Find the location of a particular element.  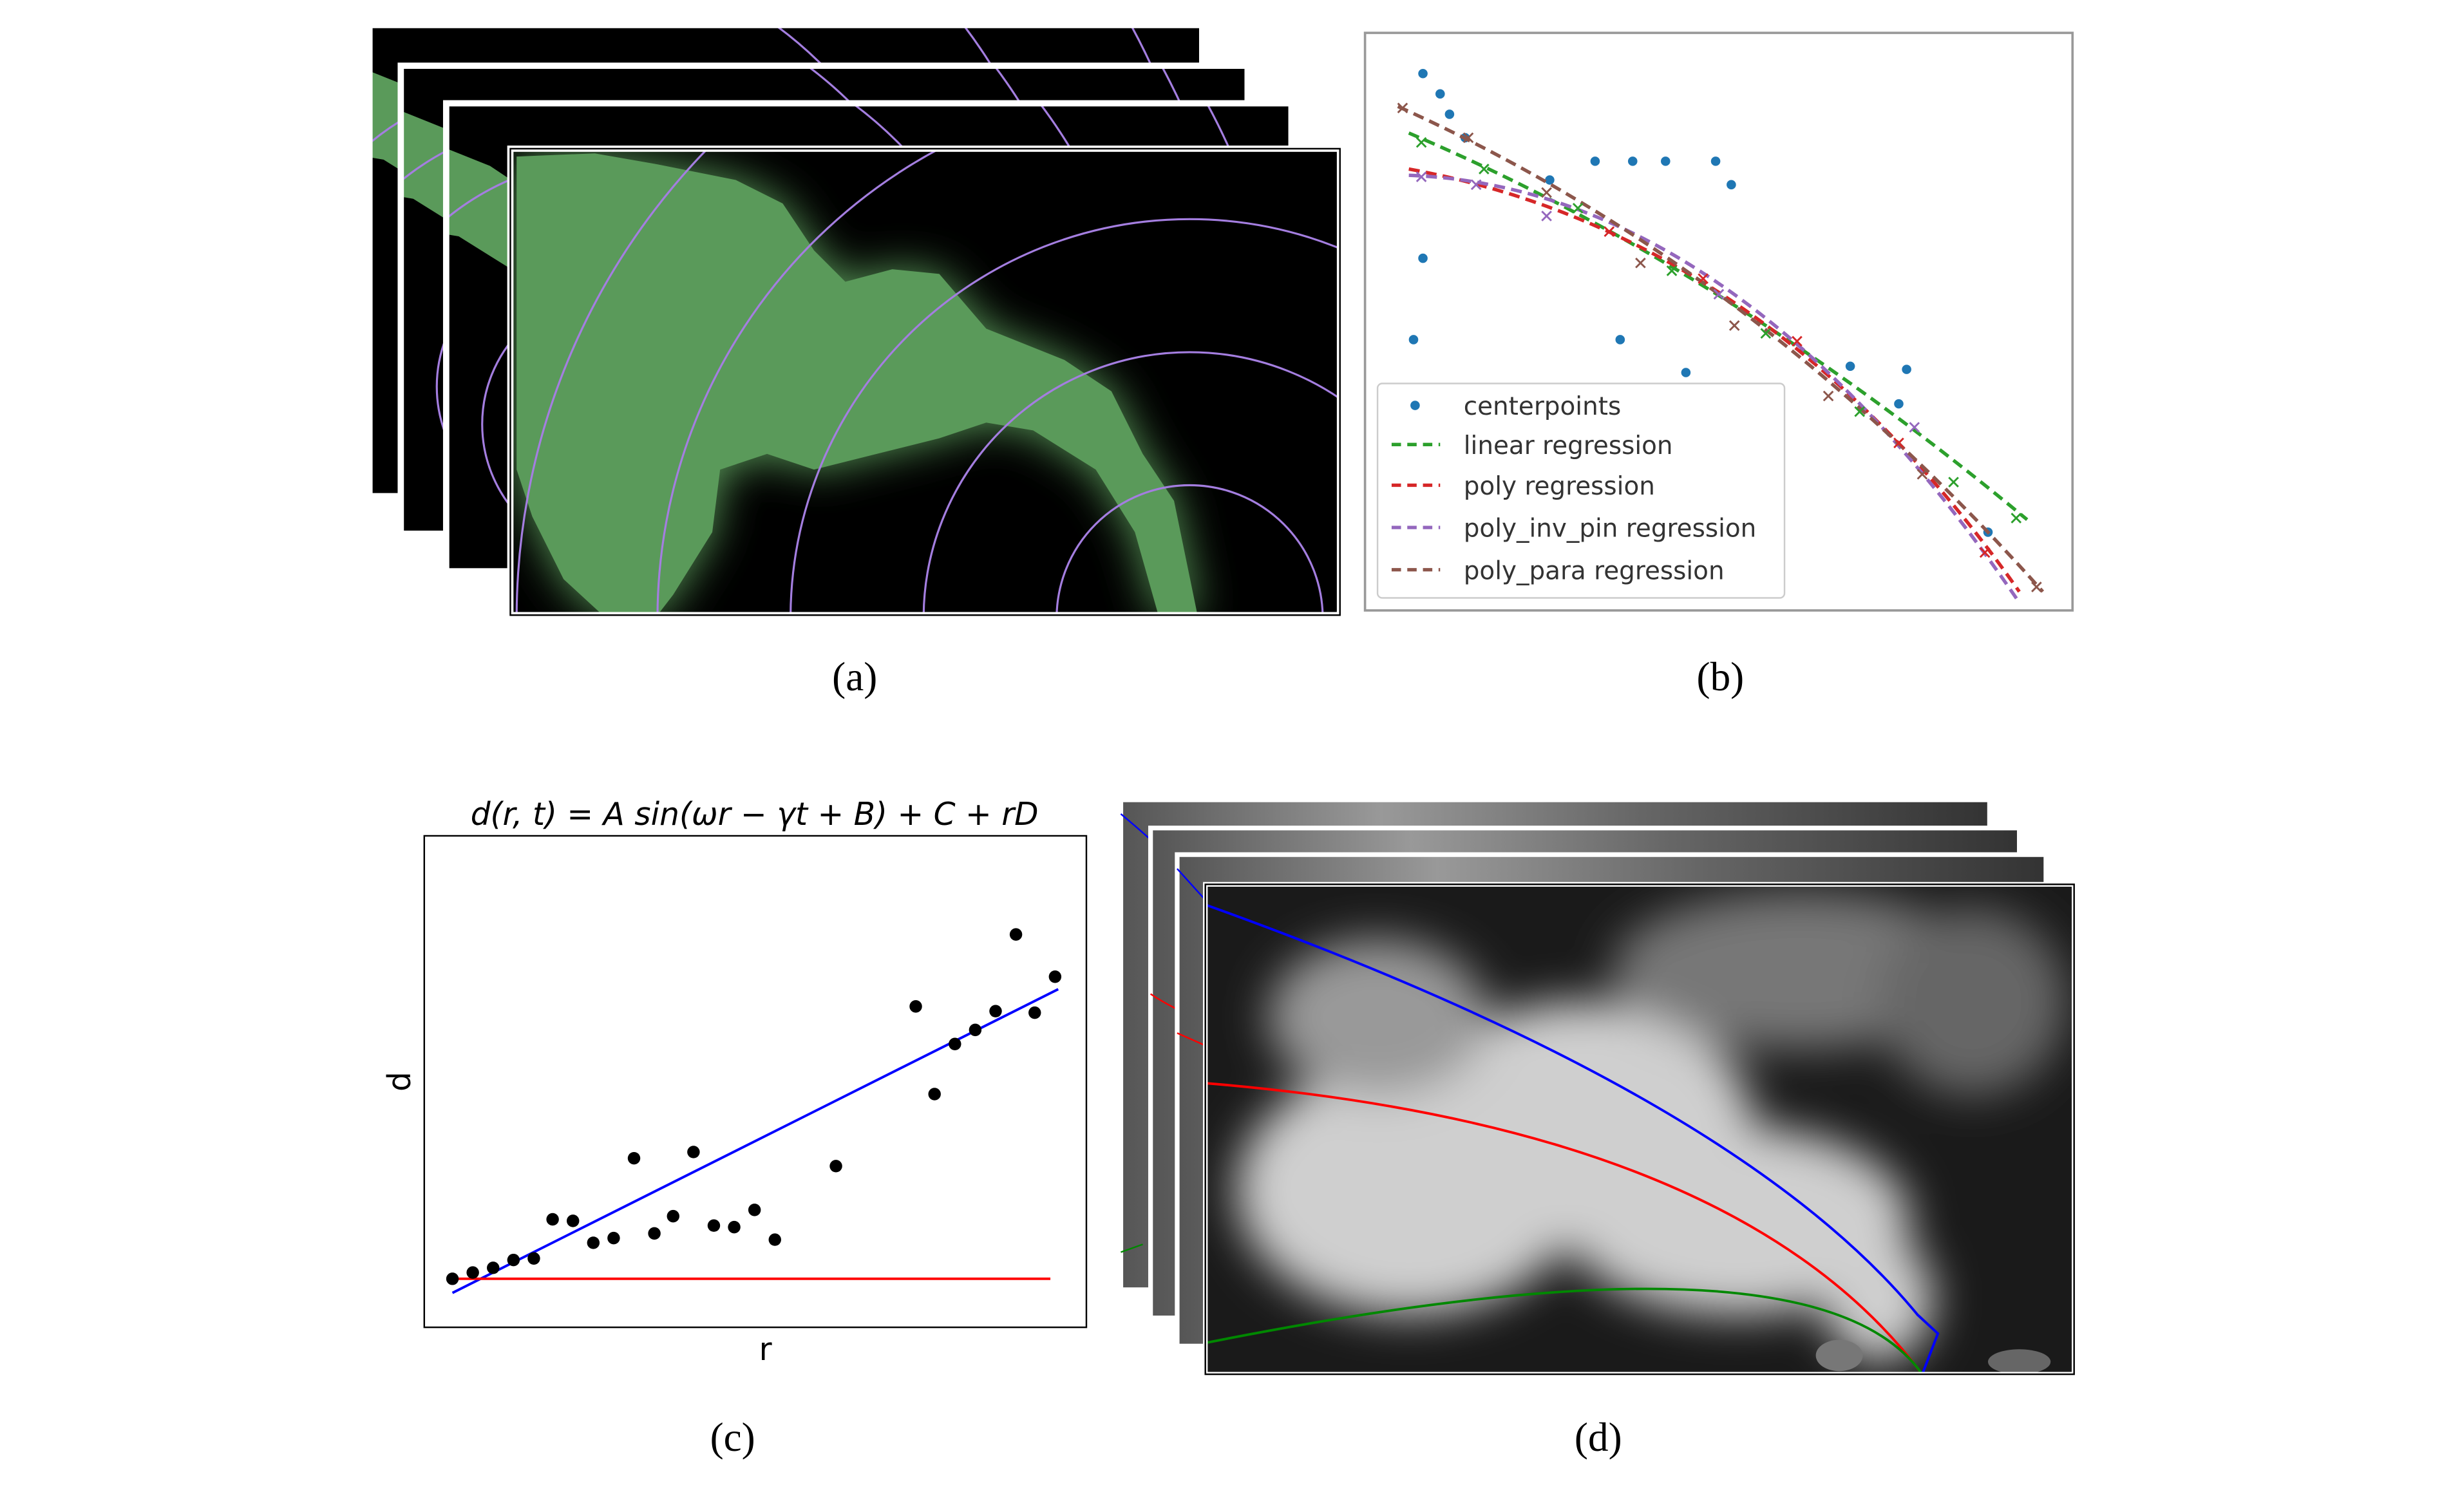

data-points is located at coordinates (754, 1106).